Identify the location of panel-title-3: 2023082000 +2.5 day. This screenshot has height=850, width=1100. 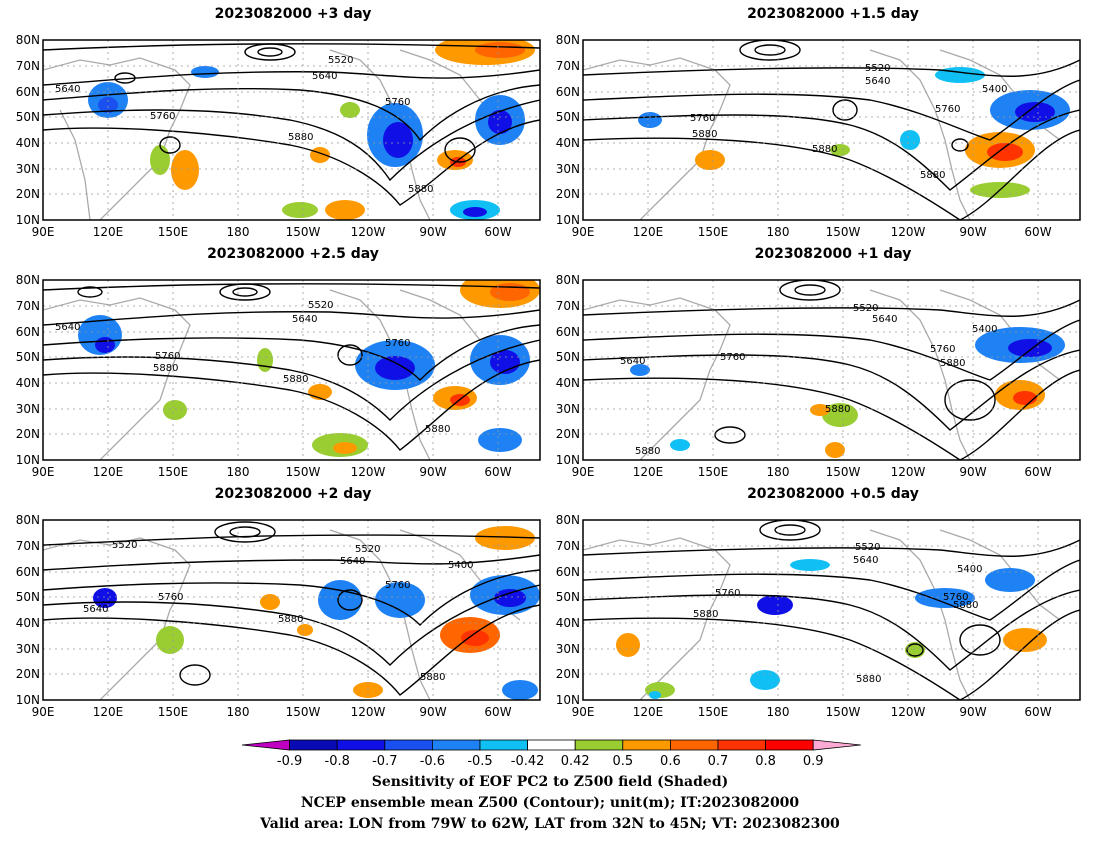
(293, 254).